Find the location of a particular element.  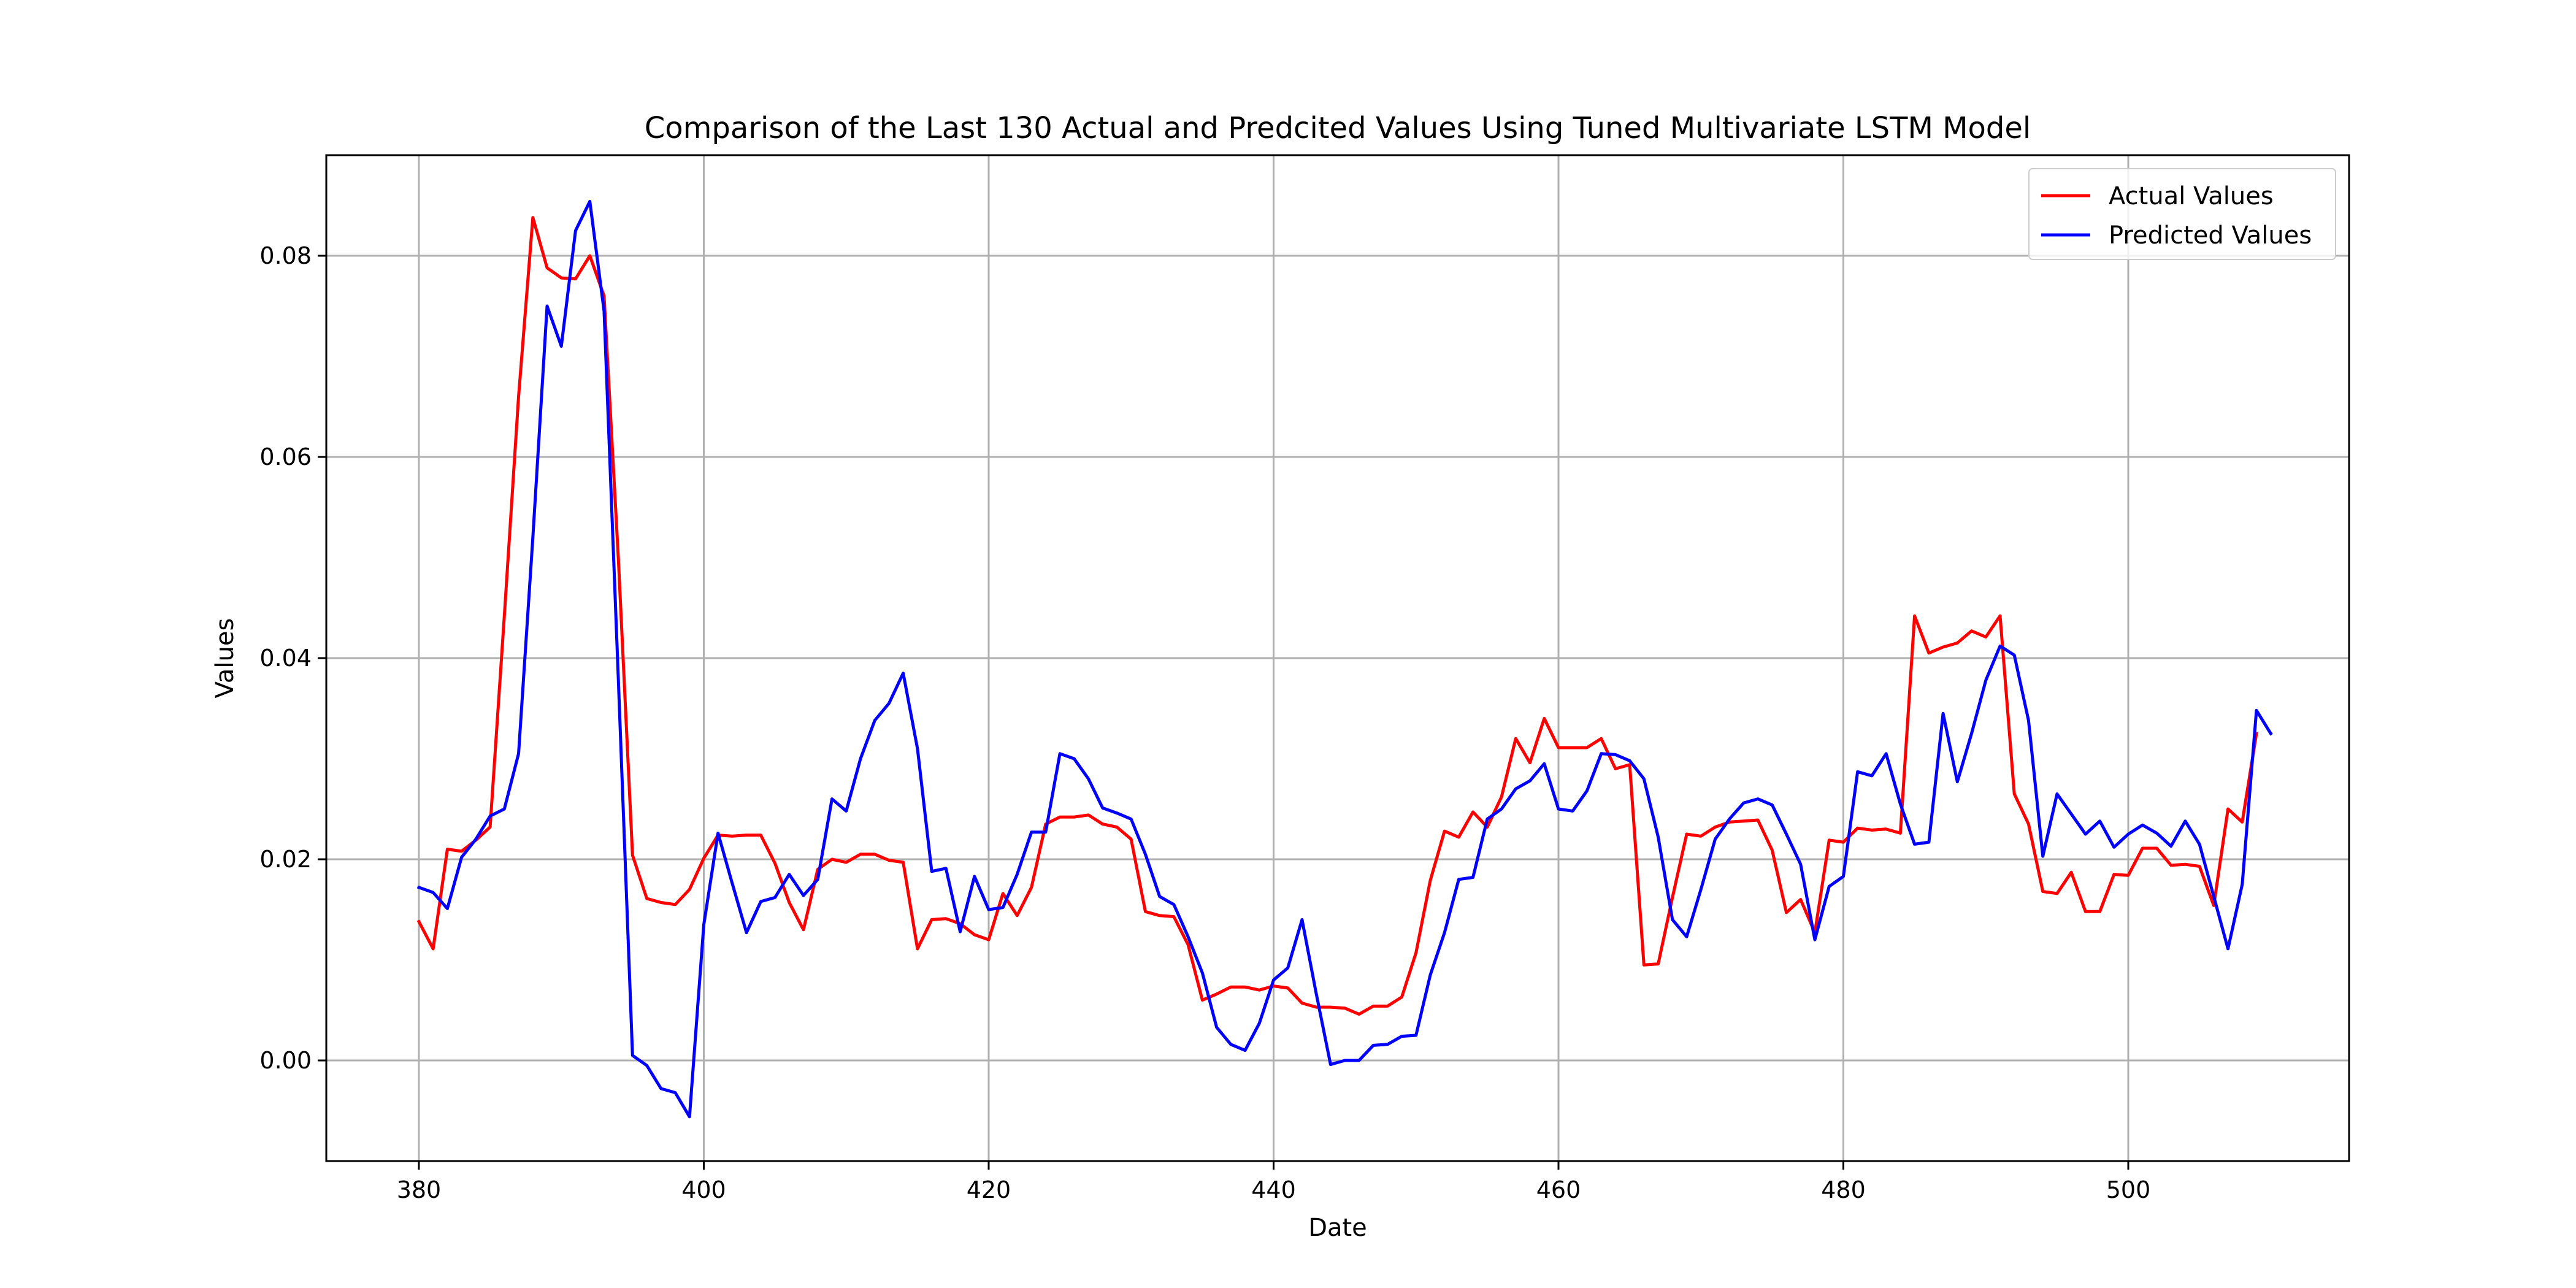

x-axis-ticks: 380 400 420 440 460 480 500 is located at coordinates (1274, 1182).